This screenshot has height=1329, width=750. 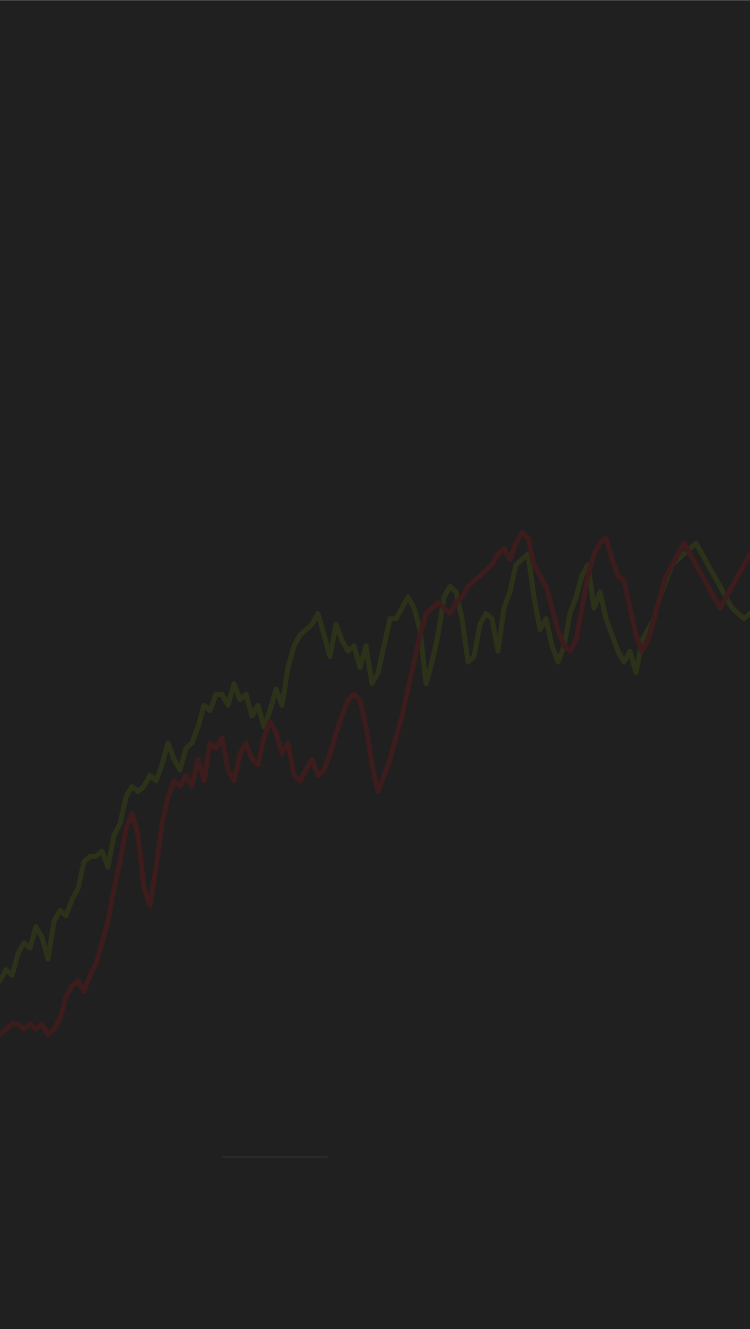 I want to click on home-indicator, so click(x=275, y=1157).